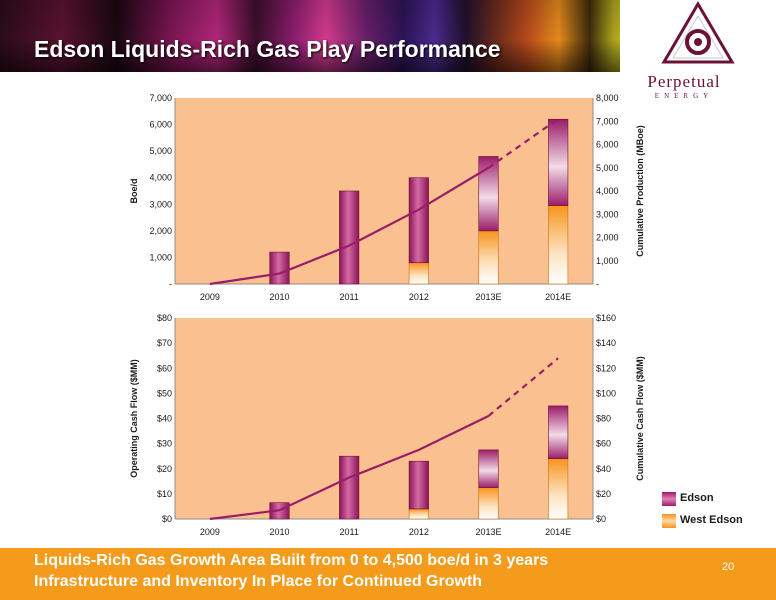 This screenshot has width=776, height=600. Describe the element at coordinates (160, 204) in the screenshot. I see `top-y-tick-label: 3,000` at that location.